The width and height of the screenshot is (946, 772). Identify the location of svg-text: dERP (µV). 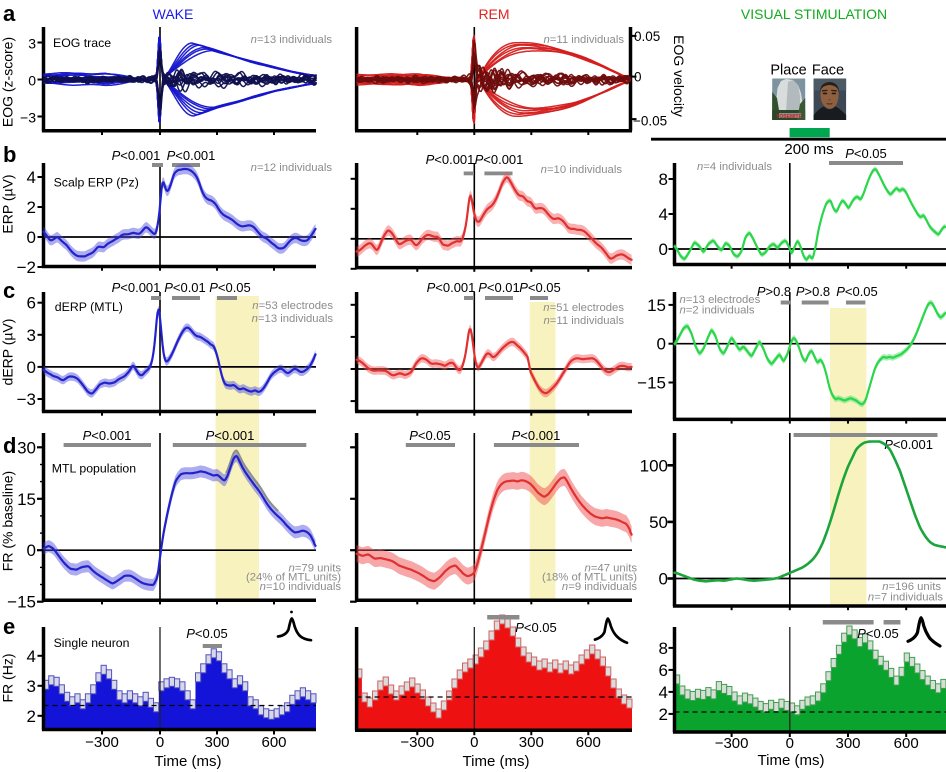
(8, 352).